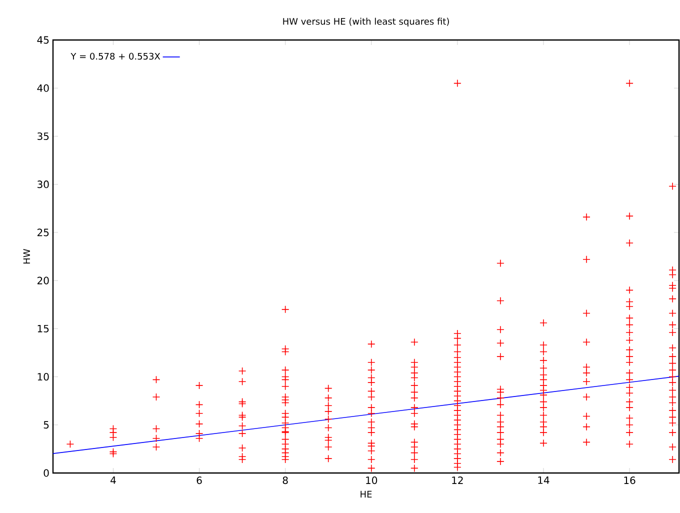 This screenshot has height=513, width=680. I want to click on y-tick-label: 15, so click(43, 328).